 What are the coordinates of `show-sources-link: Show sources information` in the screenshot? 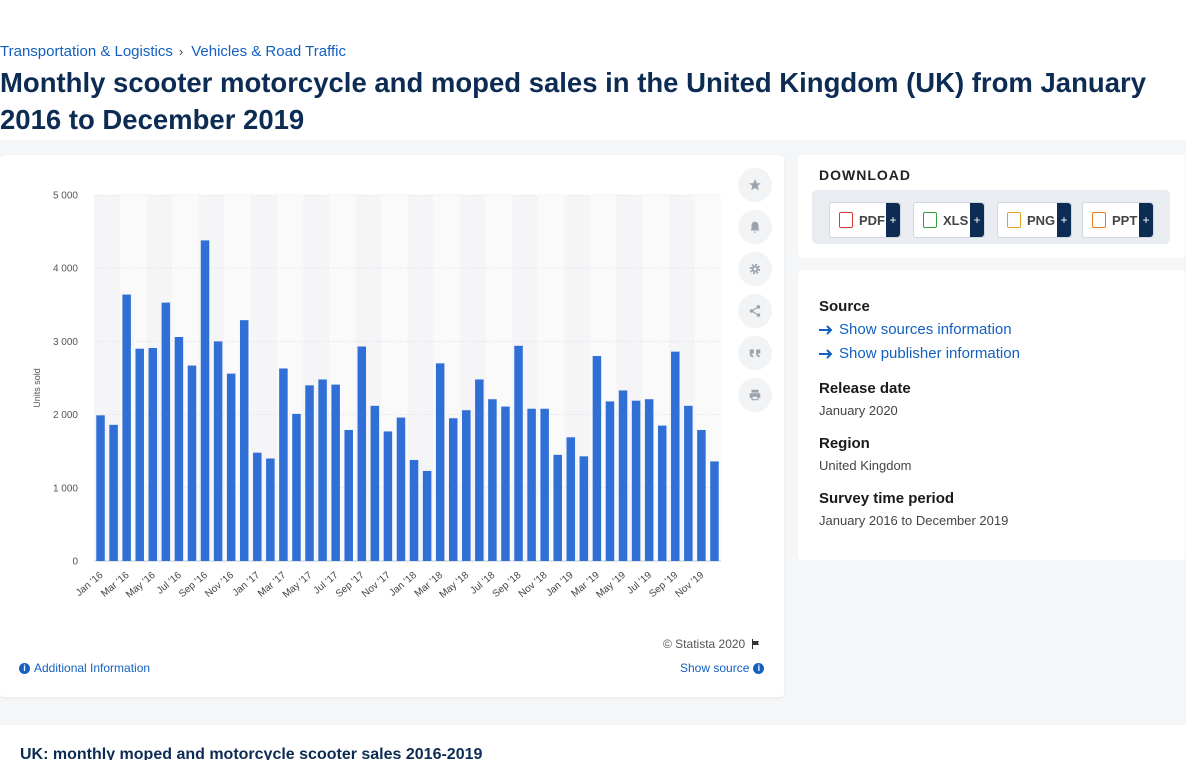 It's located at (915, 329).